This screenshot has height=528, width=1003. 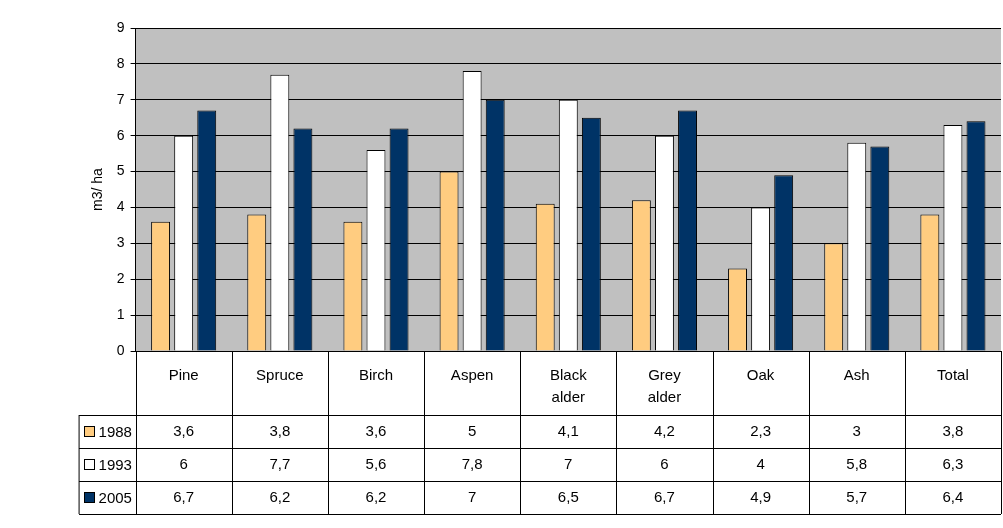 I want to click on y-tick-label: 7, so click(x=120, y=98).